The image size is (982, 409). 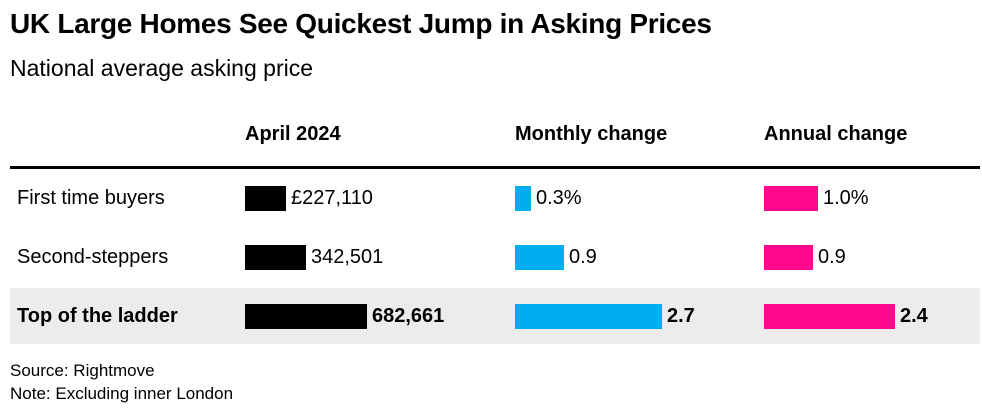 I want to click on price-value-label: £227,110, so click(x=332, y=198).